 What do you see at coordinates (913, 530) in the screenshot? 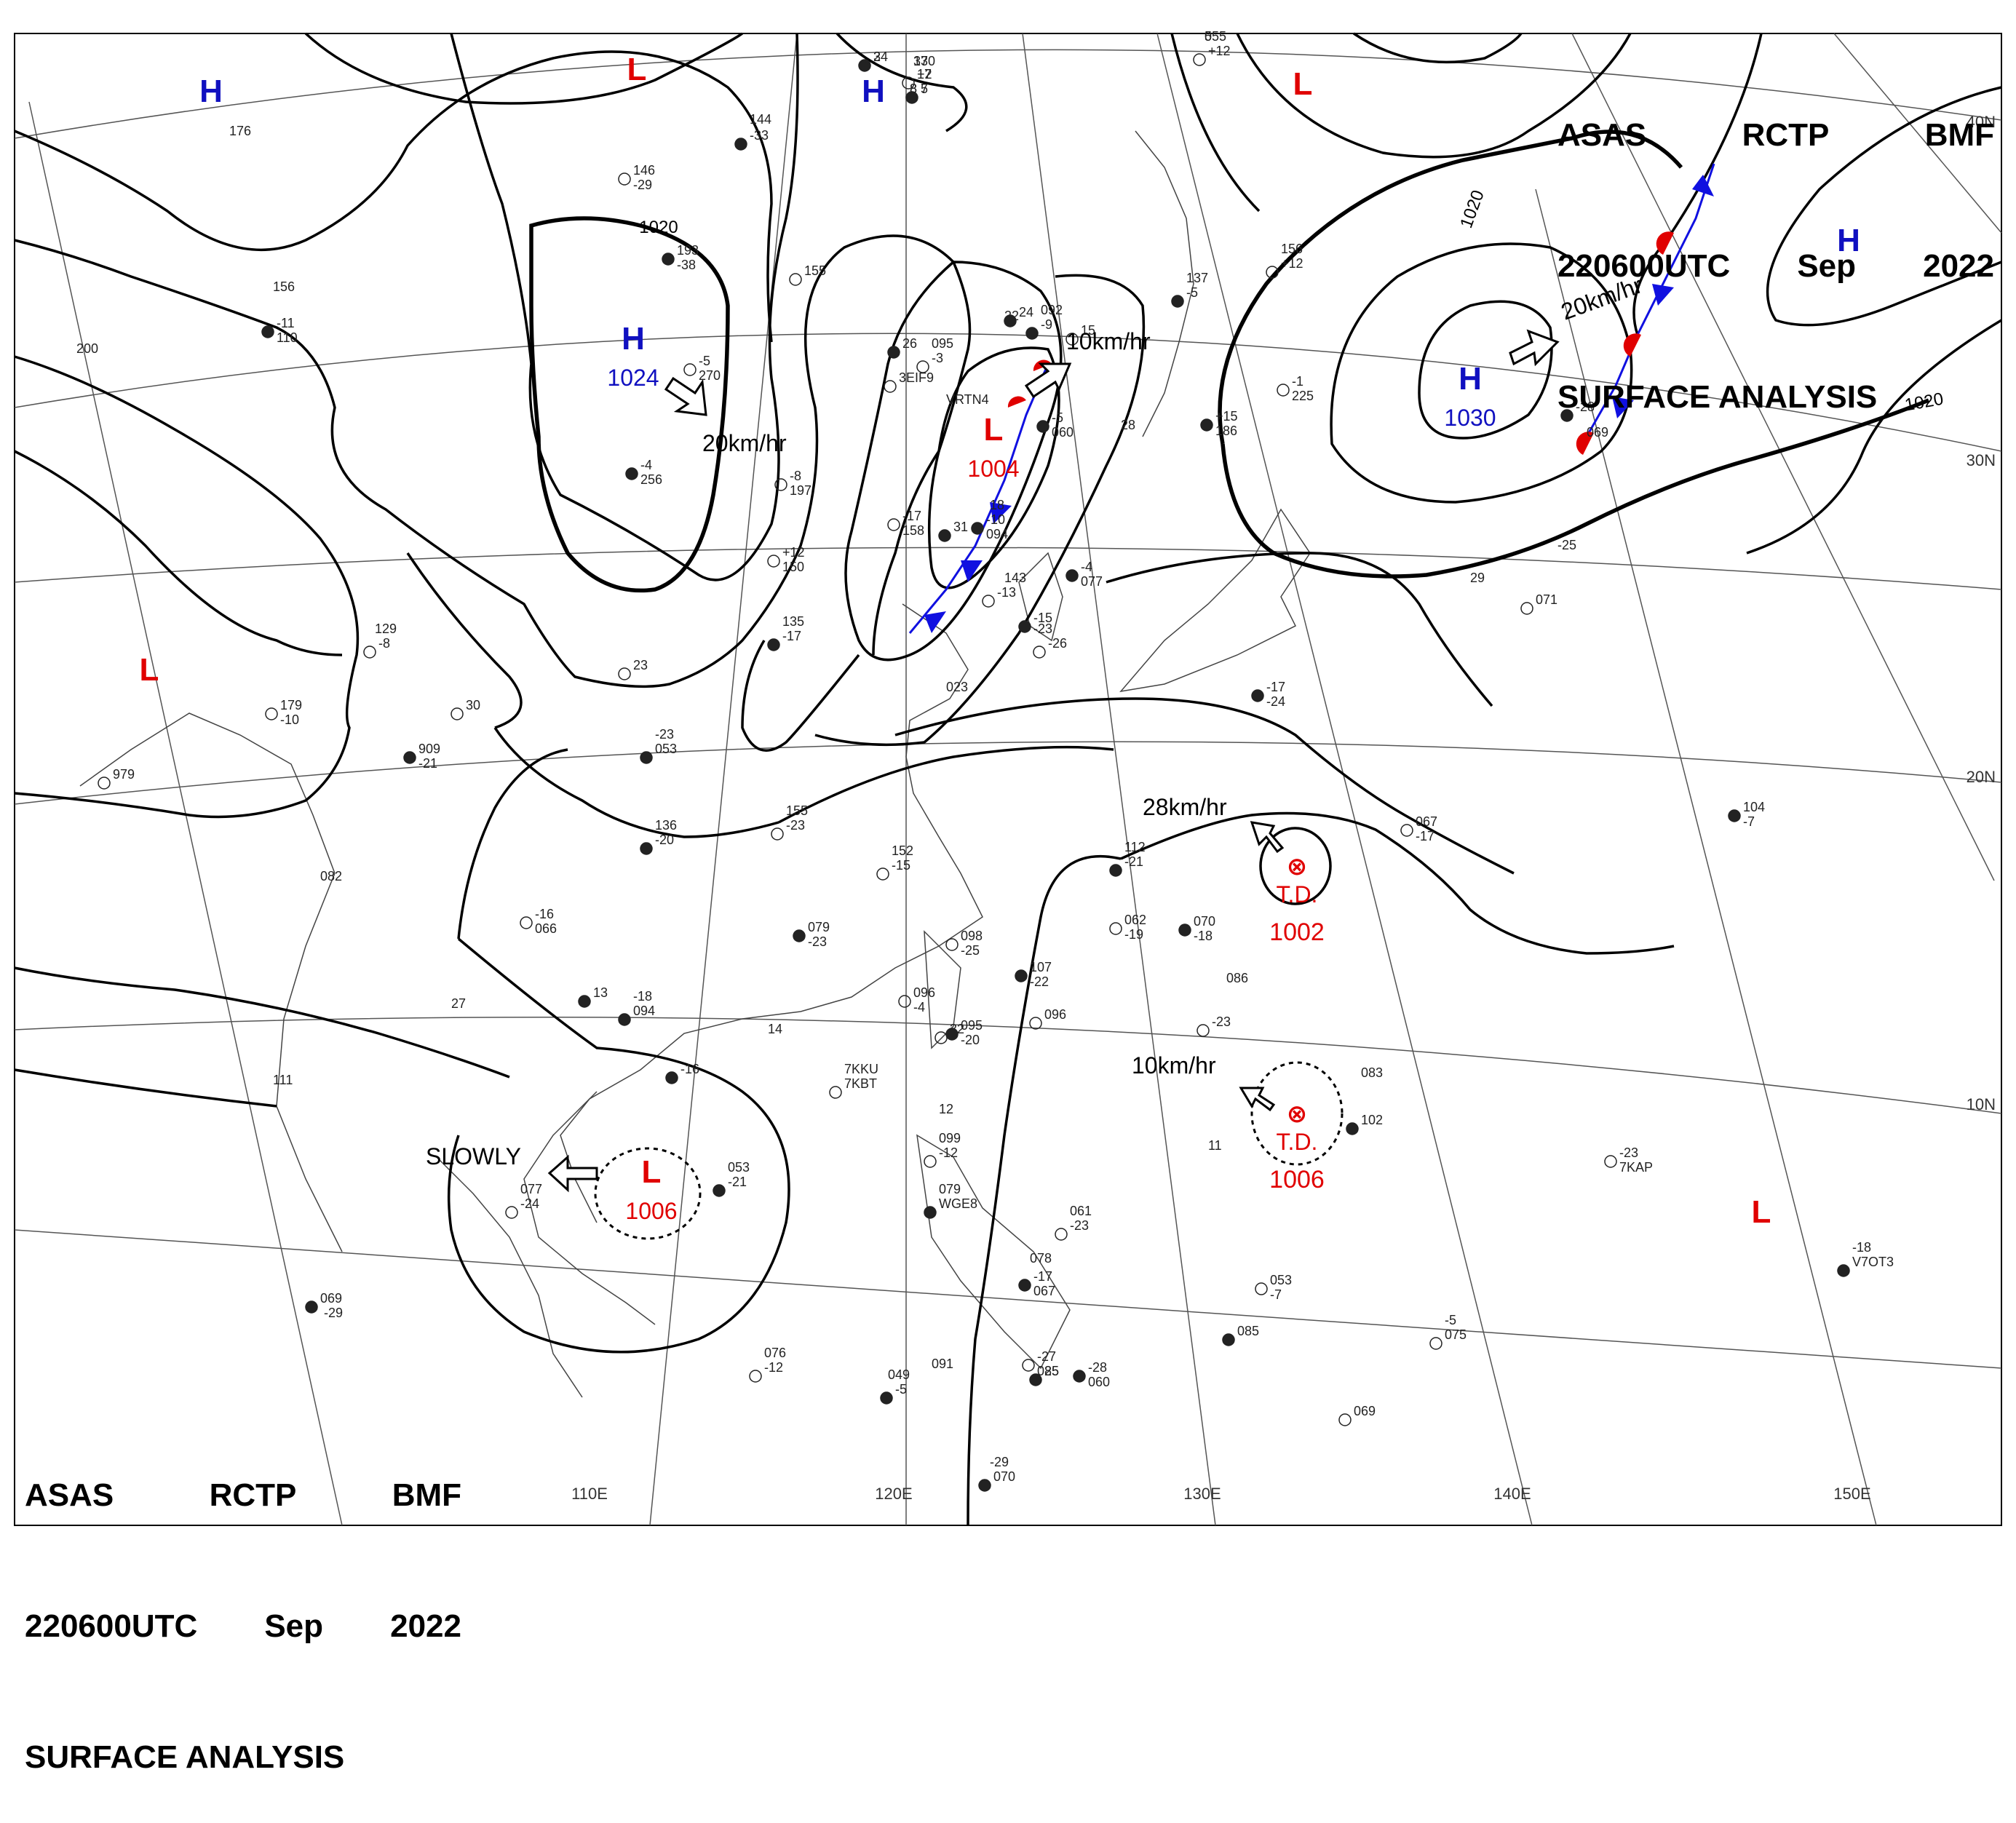
I see `station-value: 158` at bounding box center [913, 530].